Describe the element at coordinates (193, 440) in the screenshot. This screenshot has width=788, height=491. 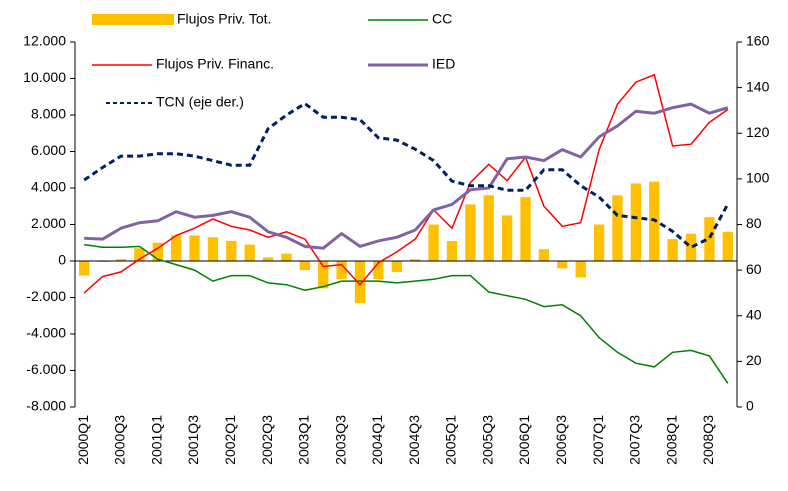
I see `x-tick-label: 2001Q3` at that location.